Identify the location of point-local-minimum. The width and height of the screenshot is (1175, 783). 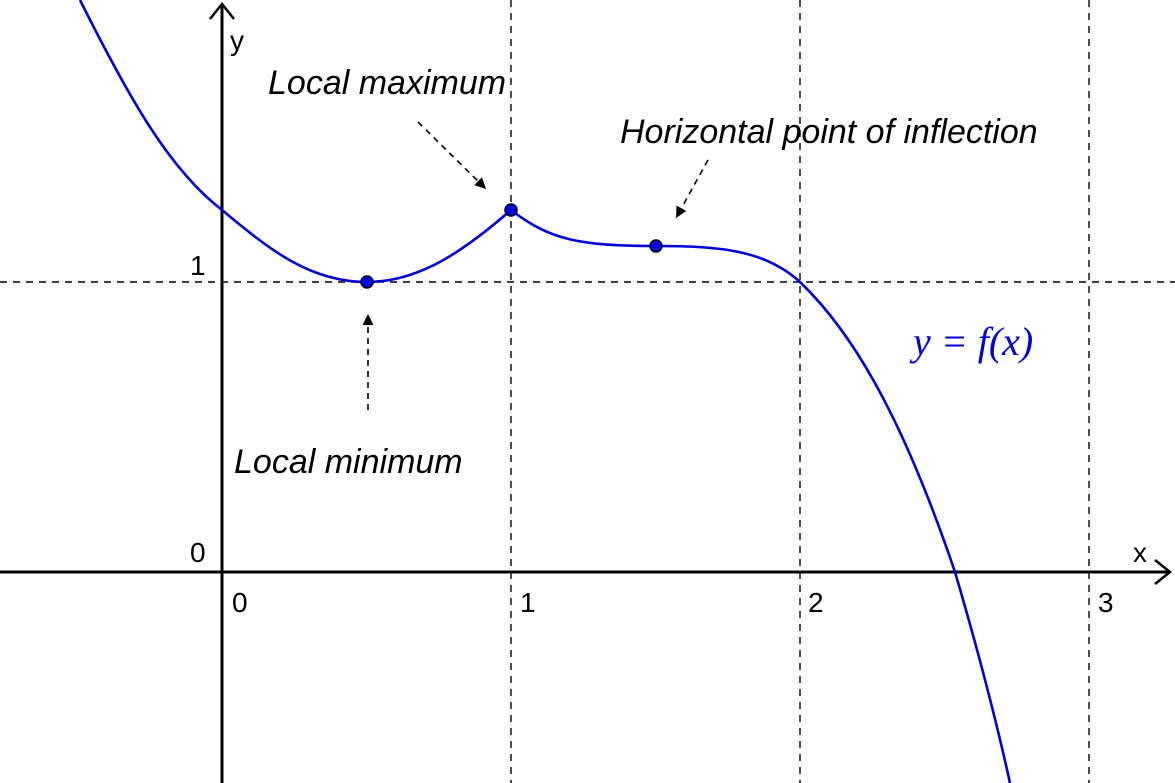
(367, 282).